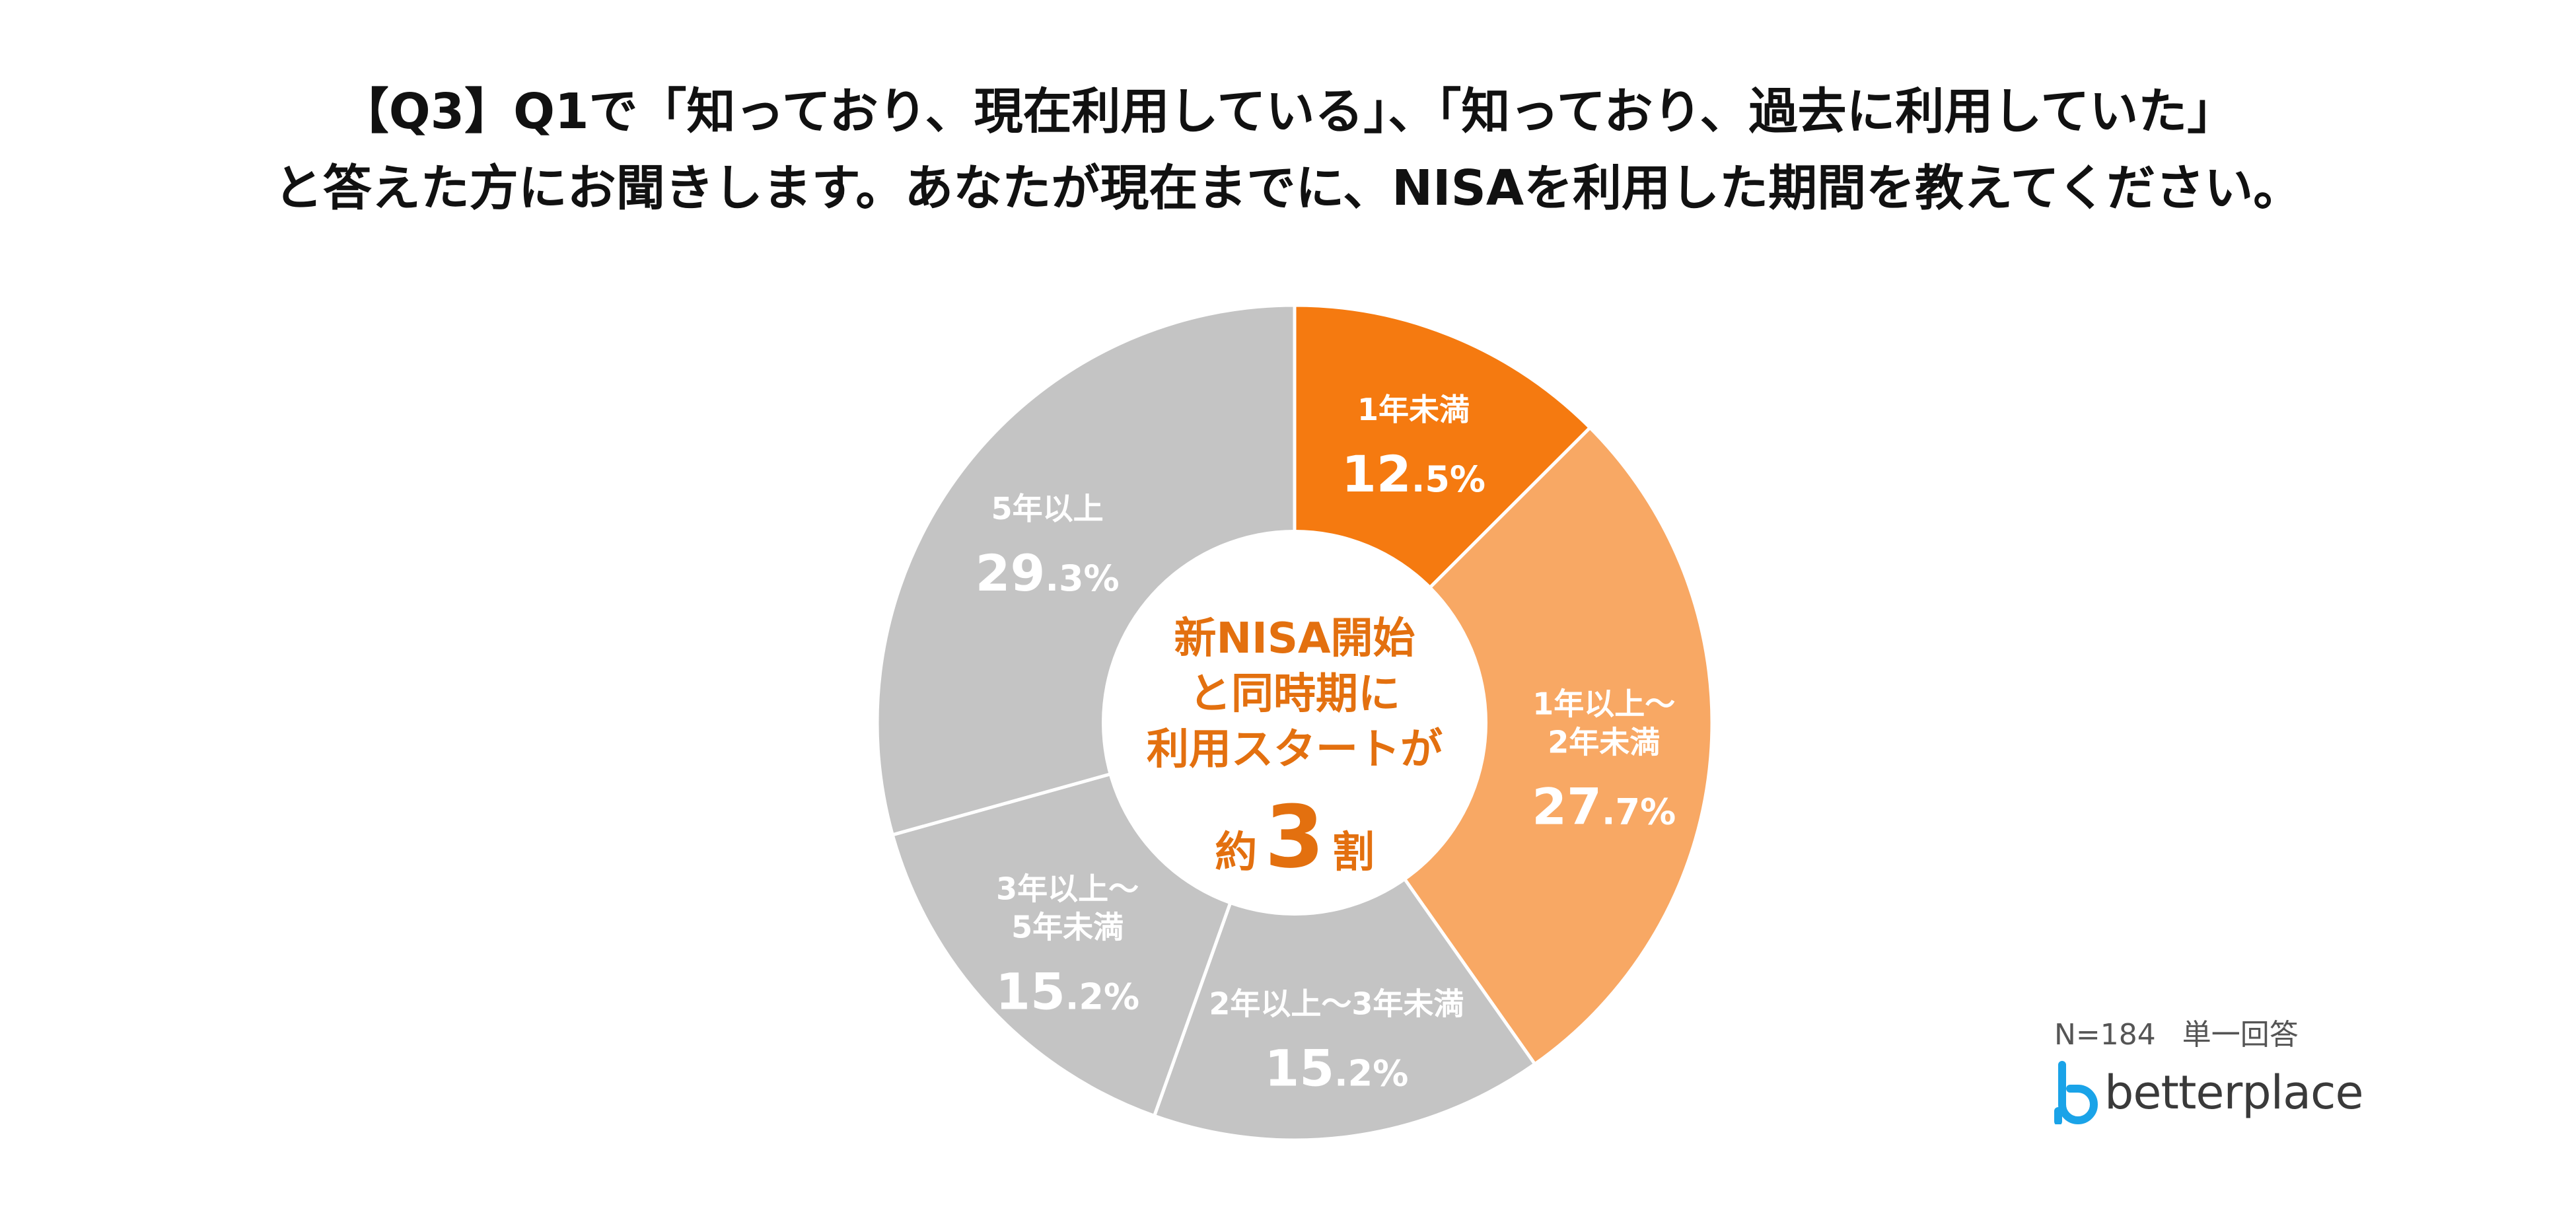 Image resolution: width=2576 pixels, height=1230 pixels. I want to click on center-emphasis-number: 3, so click(1295, 837).